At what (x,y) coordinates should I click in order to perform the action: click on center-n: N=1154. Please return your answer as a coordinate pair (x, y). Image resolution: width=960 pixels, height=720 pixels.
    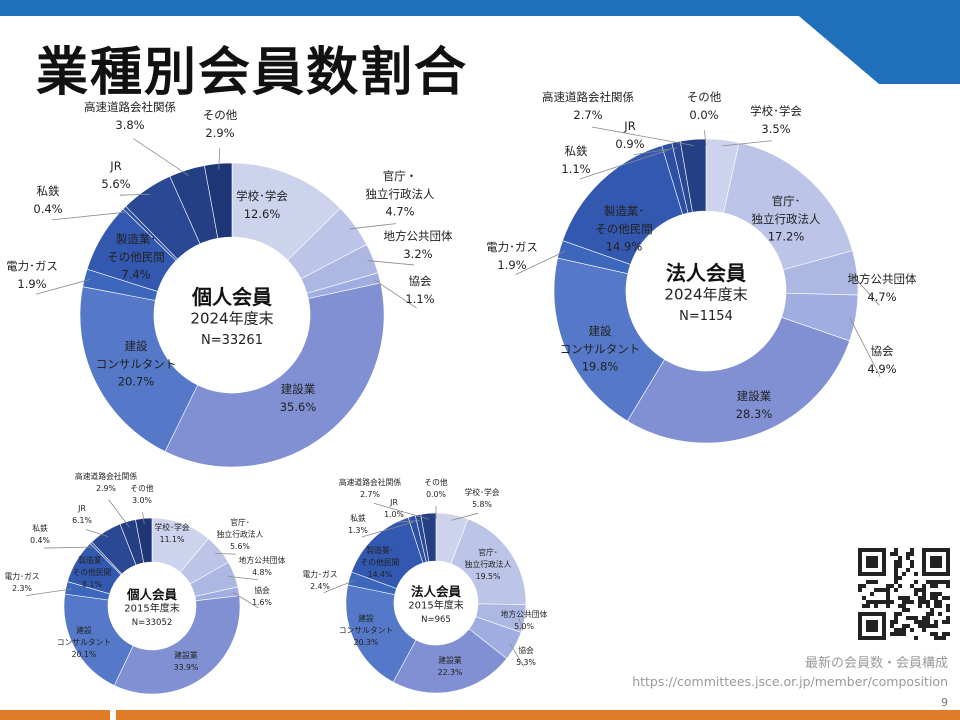
    Looking at the image, I should click on (706, 316).